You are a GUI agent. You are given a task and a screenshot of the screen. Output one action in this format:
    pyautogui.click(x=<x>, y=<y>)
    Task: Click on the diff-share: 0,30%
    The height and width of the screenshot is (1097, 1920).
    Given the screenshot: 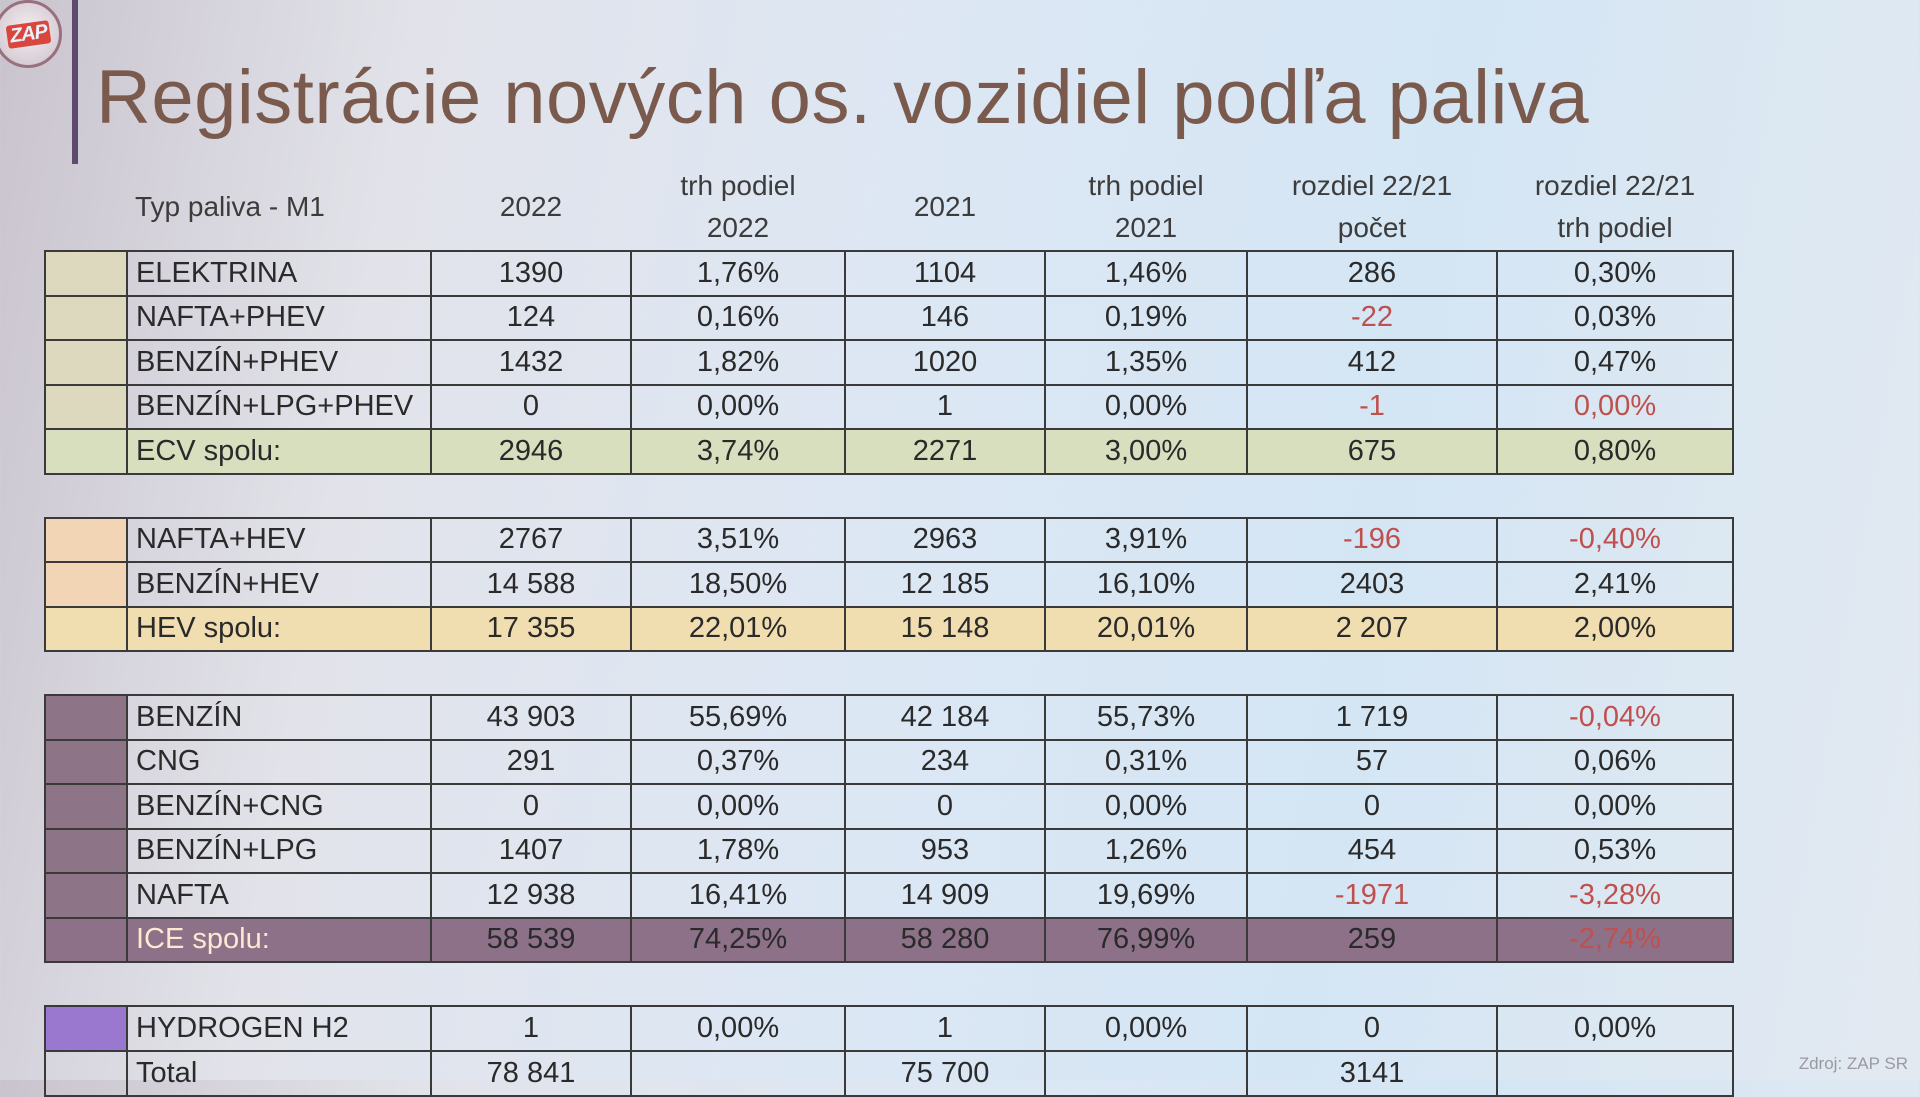 What is the action you would take?
    pyautogui.click(x=1615, y=273)
    